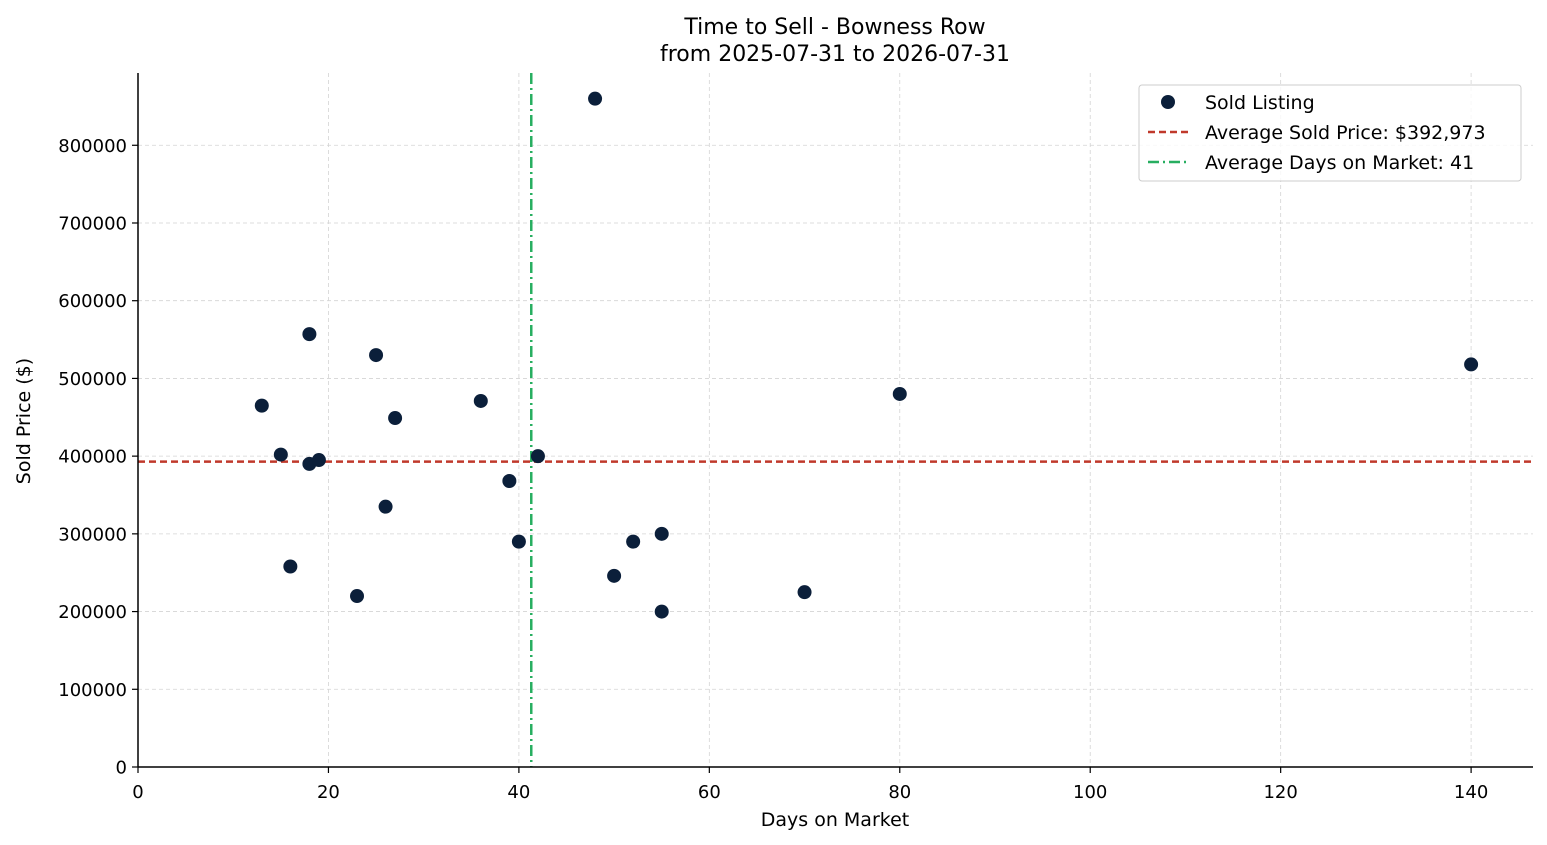 This screenshot has width=1547, height=845. I want to click on y-tick-label: 100000, so click(92, 690).